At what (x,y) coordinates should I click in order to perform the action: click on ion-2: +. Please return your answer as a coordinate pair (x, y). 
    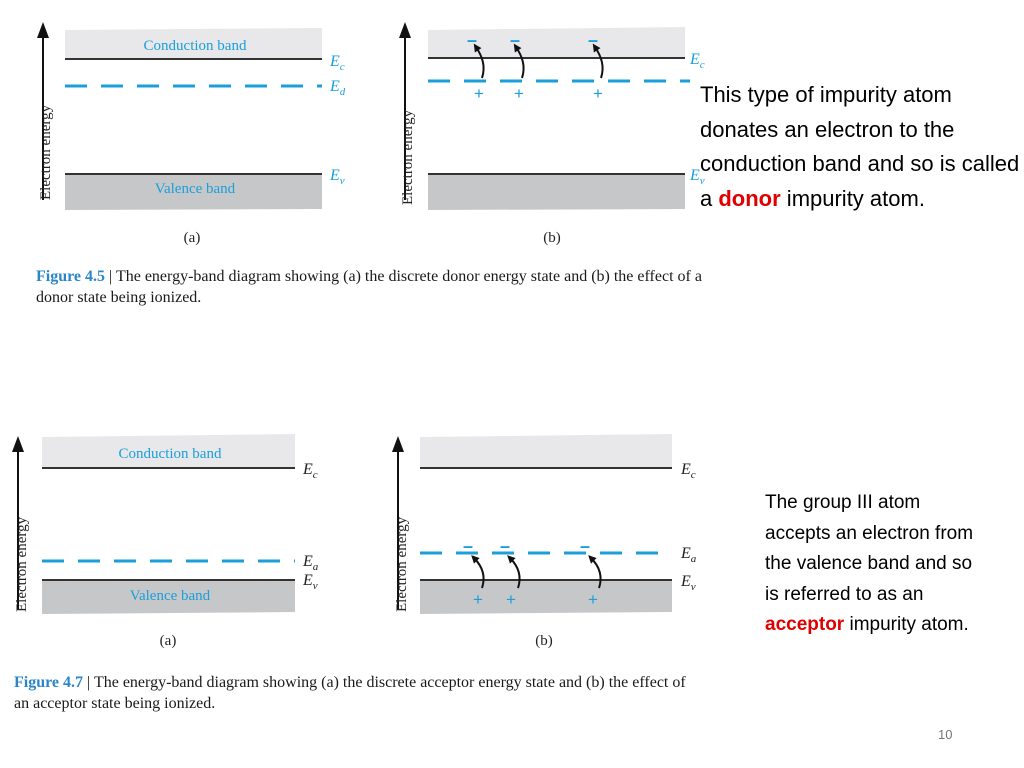
    Looking at the image, I should click on (519, 93).